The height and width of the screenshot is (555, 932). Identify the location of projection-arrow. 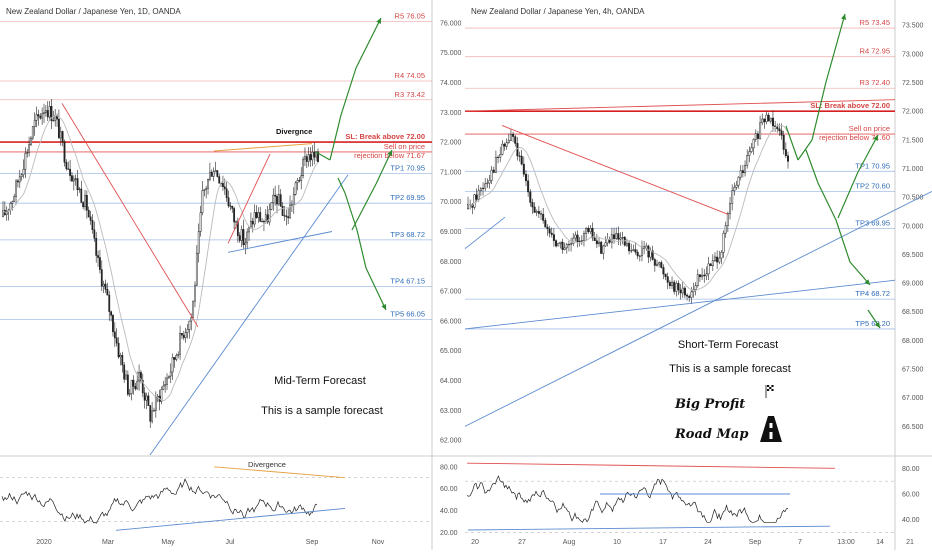
(838, 217).